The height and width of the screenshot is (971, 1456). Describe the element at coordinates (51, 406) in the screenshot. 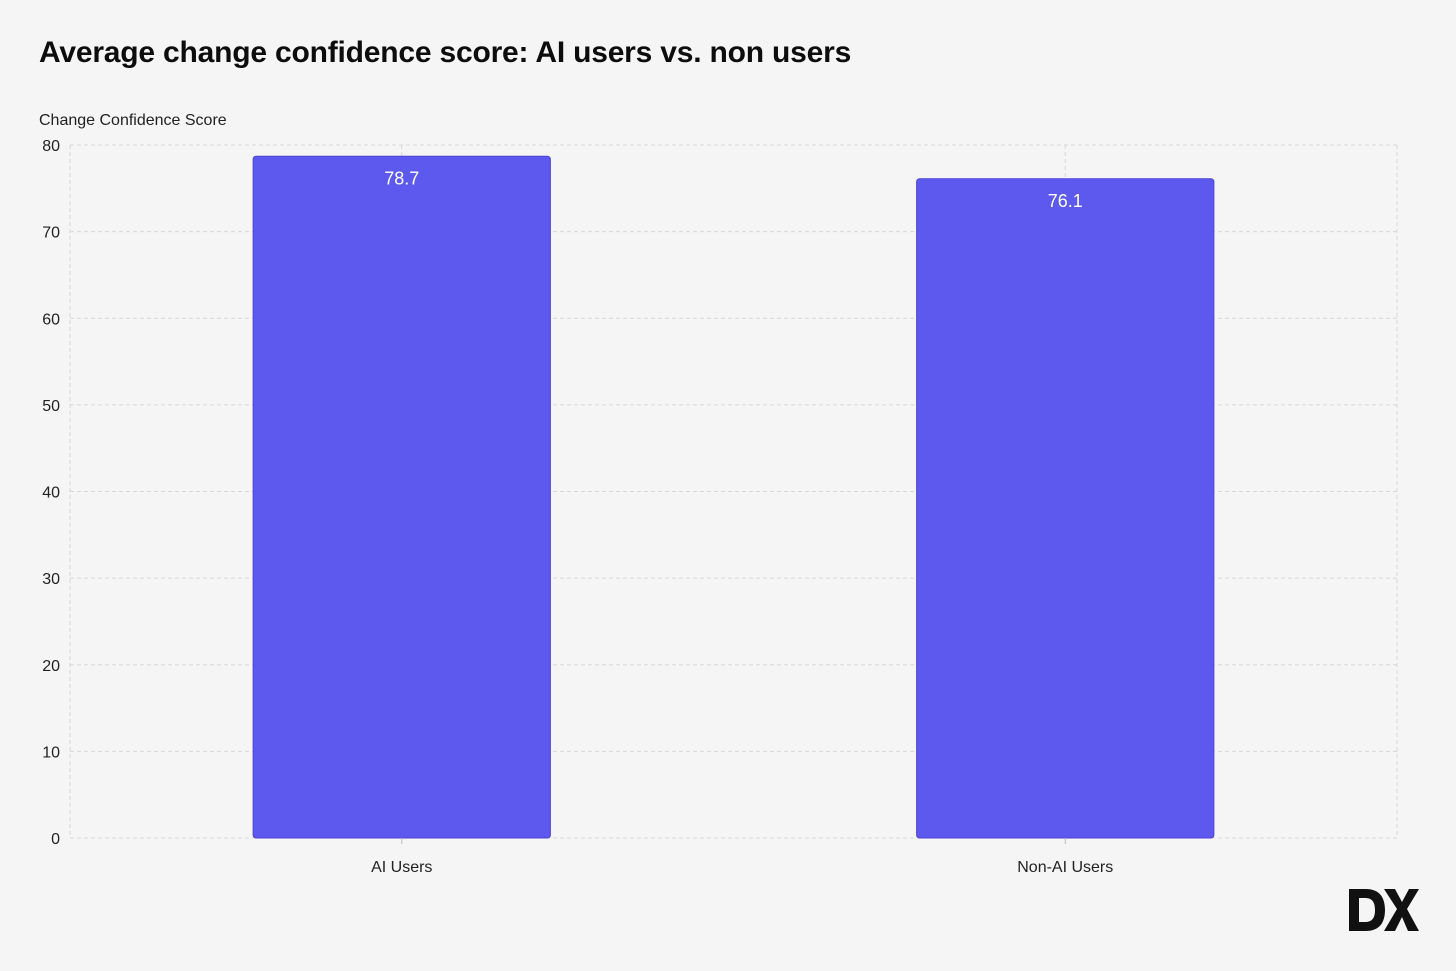

I see `y-tick-label: 50` at that location.